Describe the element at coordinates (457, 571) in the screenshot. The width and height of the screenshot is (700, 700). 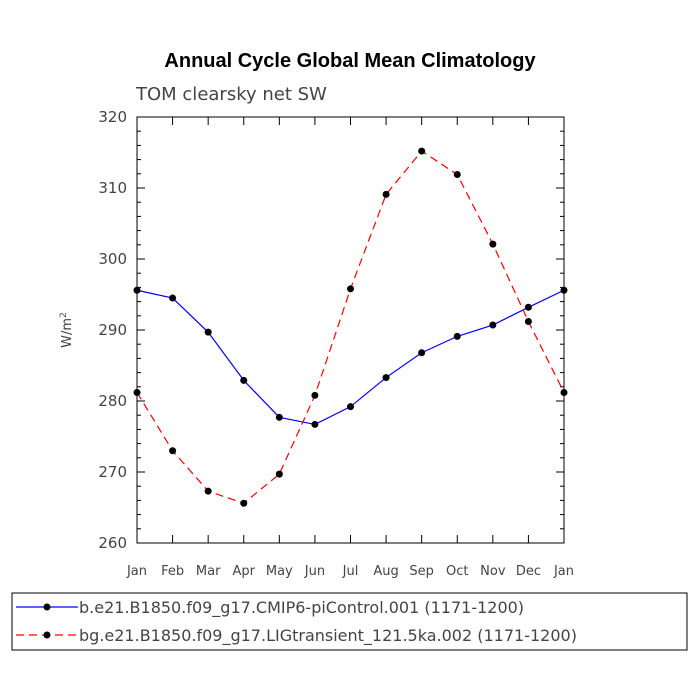
I see `x-tick-label: Oct` at that location.